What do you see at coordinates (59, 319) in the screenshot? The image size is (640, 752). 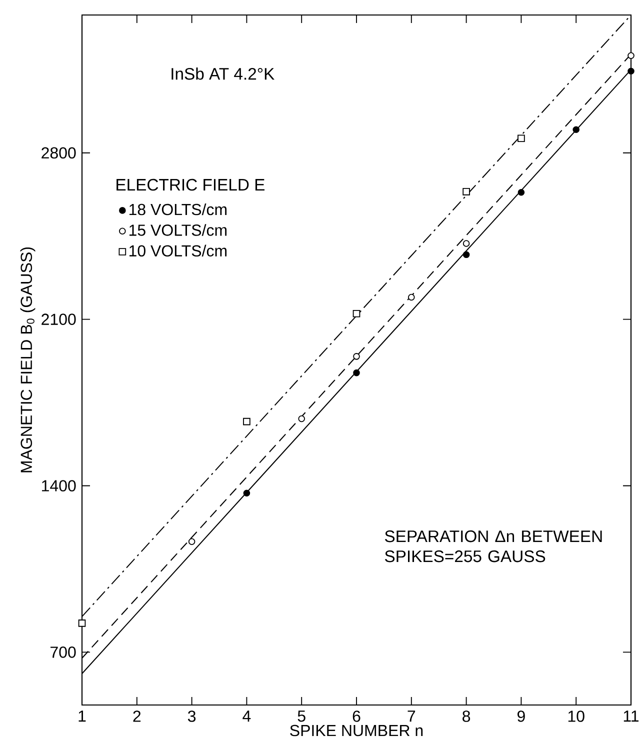 I see `y-tick-label: 2100` at bounding box center [59, 319].